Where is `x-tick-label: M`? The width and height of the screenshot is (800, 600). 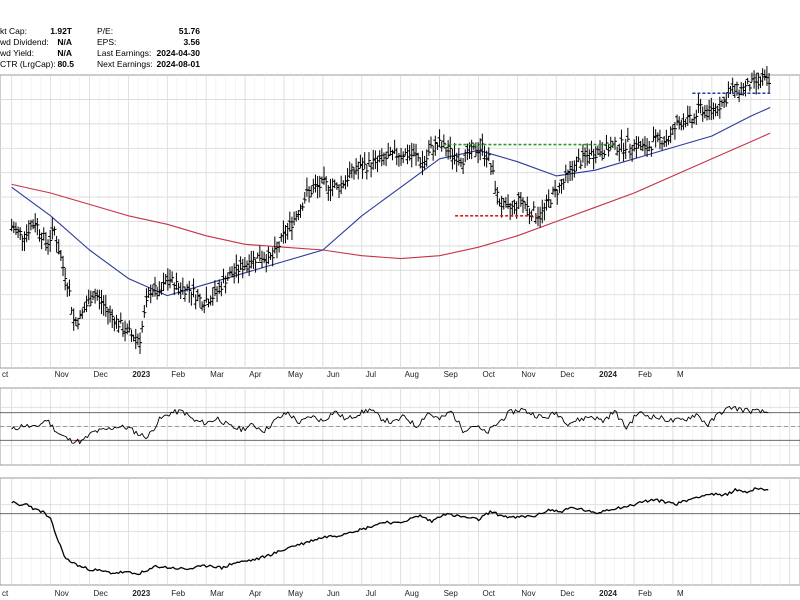 x-tick-label: M is located at coordinates (680, 593).